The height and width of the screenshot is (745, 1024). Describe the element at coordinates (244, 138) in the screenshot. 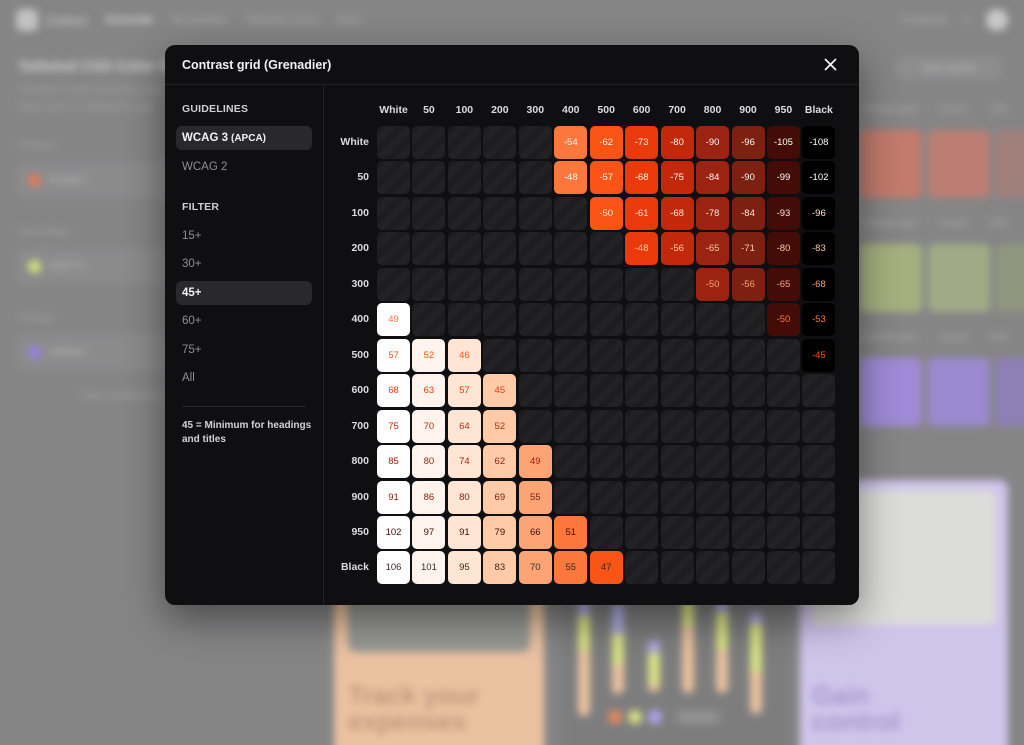

I see `guideline-wcag3: WCAG 3 (APCA)` at that location.